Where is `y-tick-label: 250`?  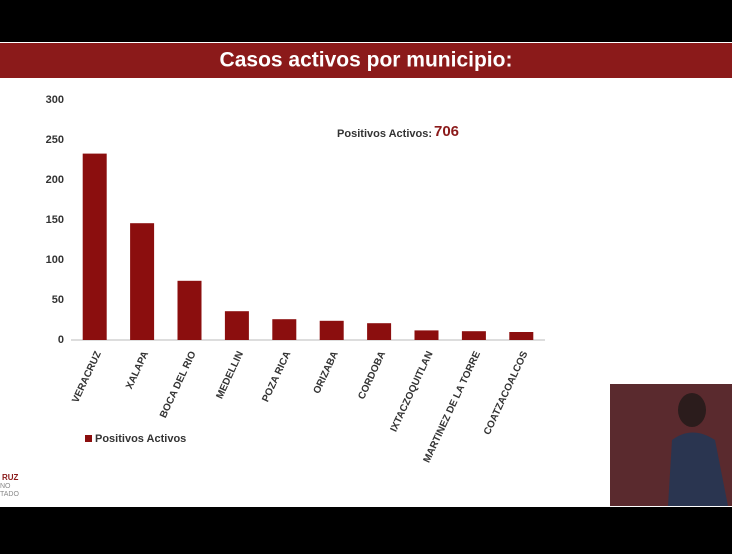 y-tick-label: 250 is located at coordinates (55, 140).